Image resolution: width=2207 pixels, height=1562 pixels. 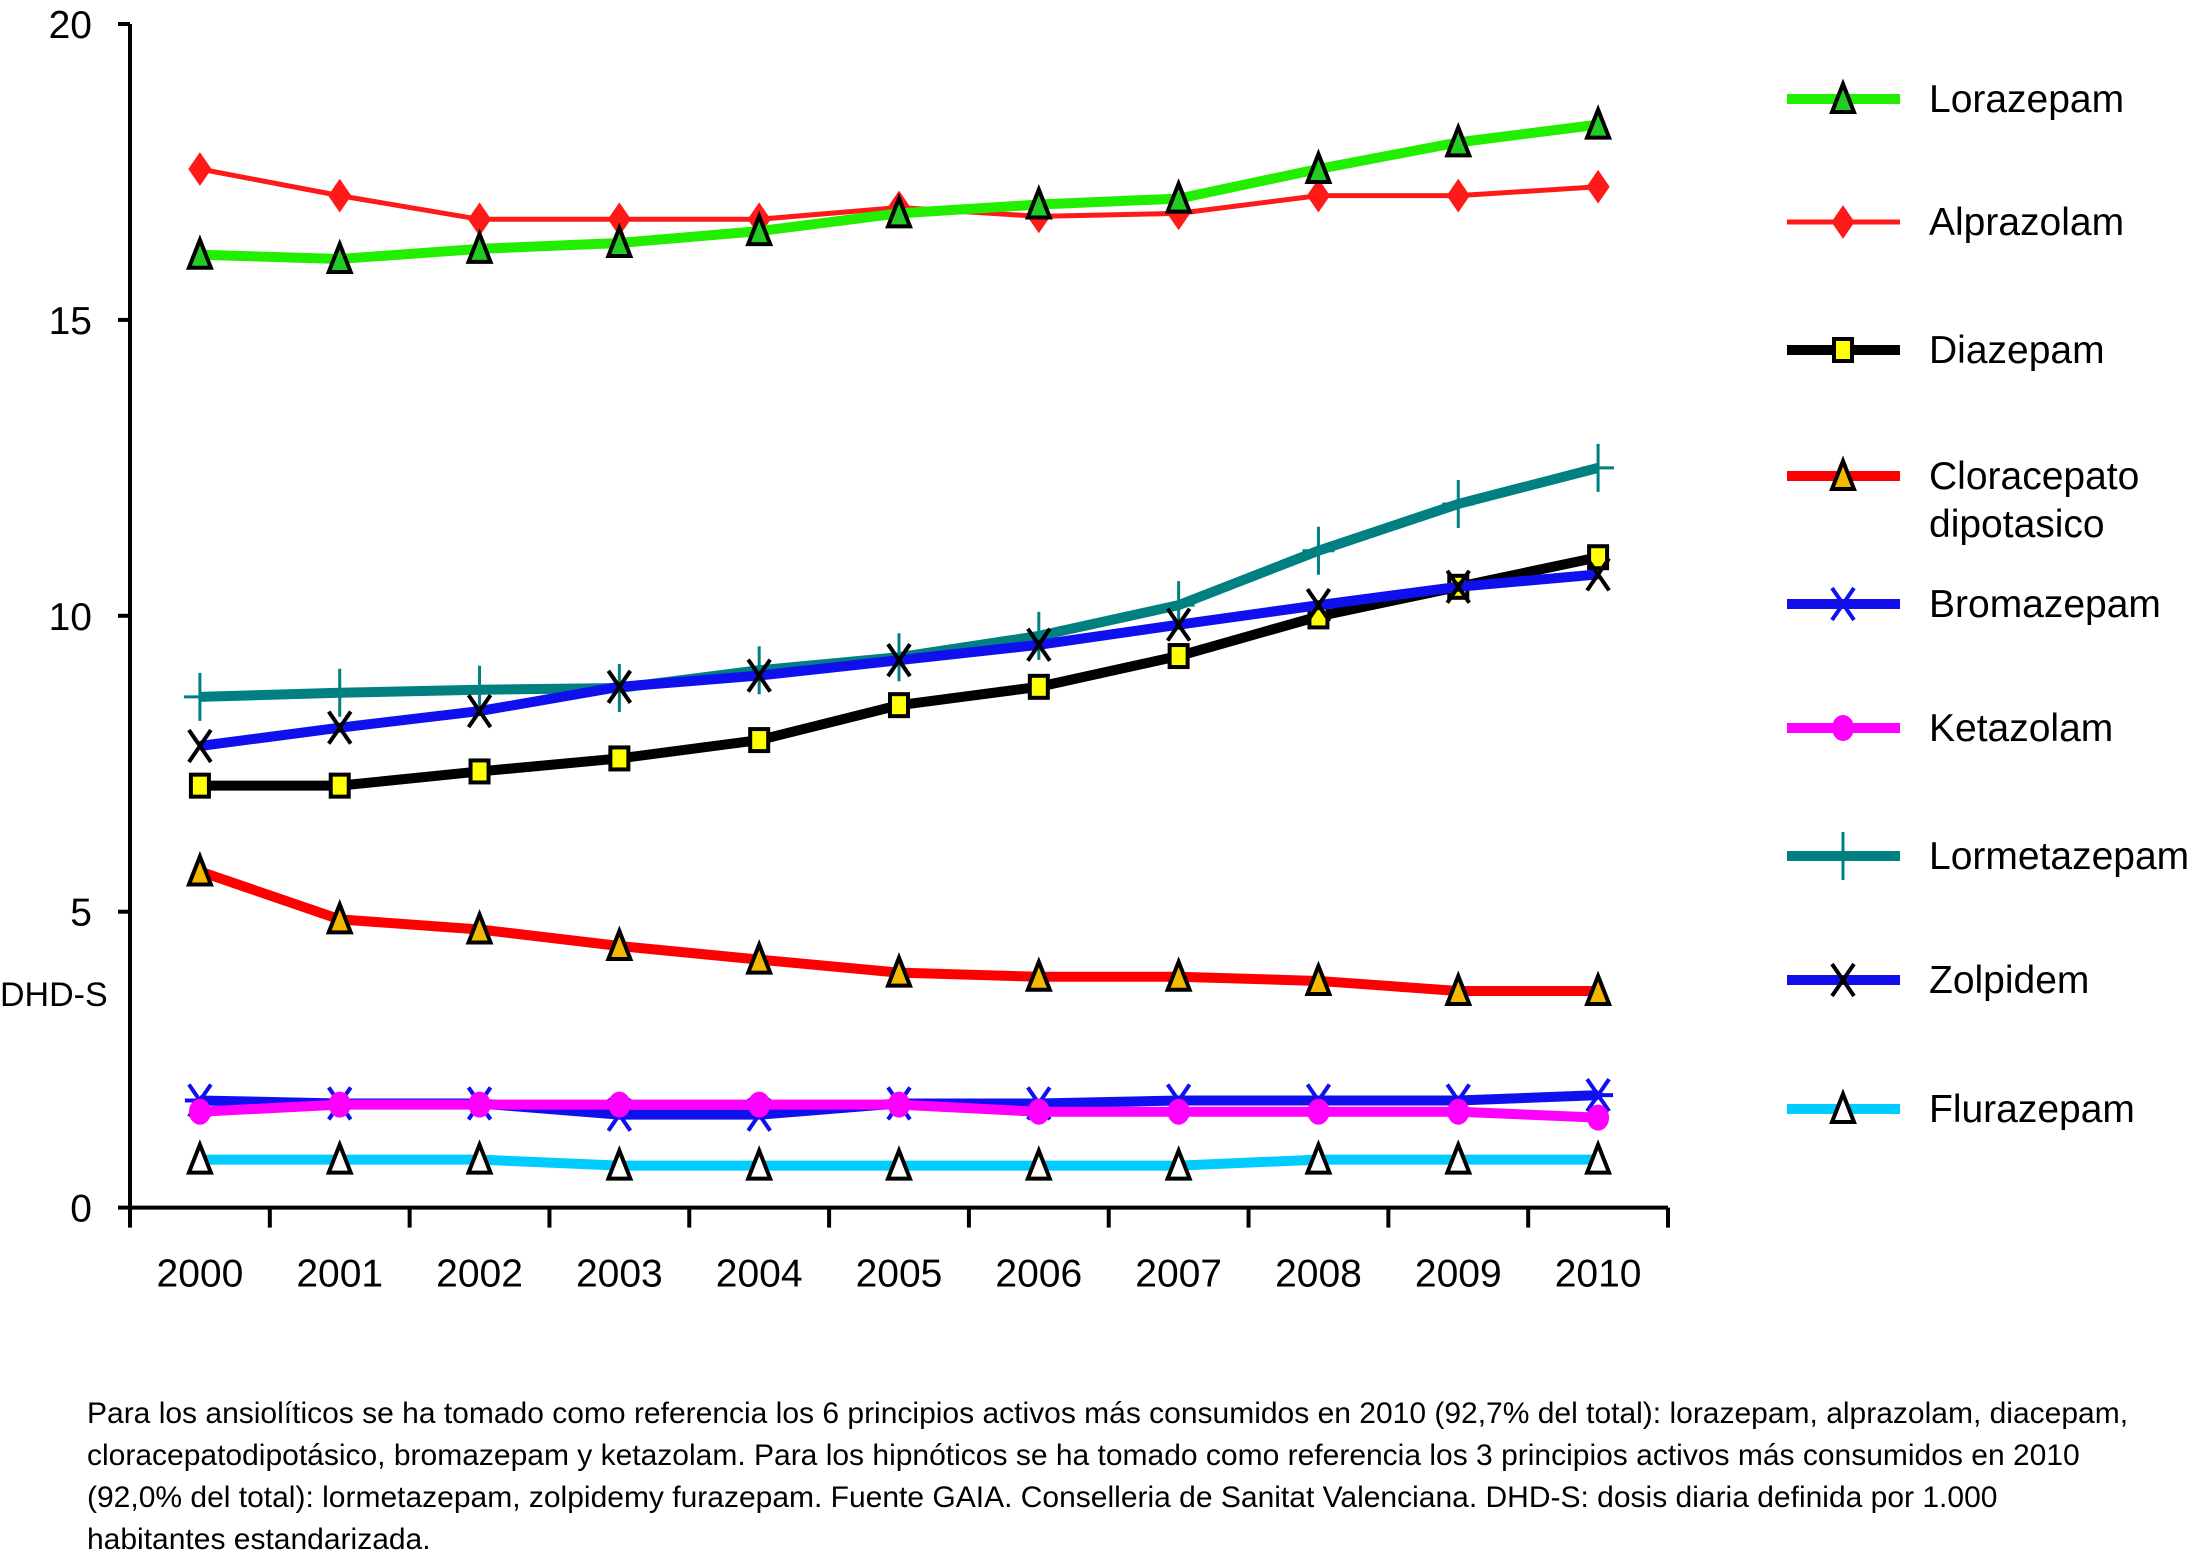 What do you see at coordinates (899, 928) in the screenshot?
I see `series-cloracepato-dipotasico` at bounding box center [899, 928].